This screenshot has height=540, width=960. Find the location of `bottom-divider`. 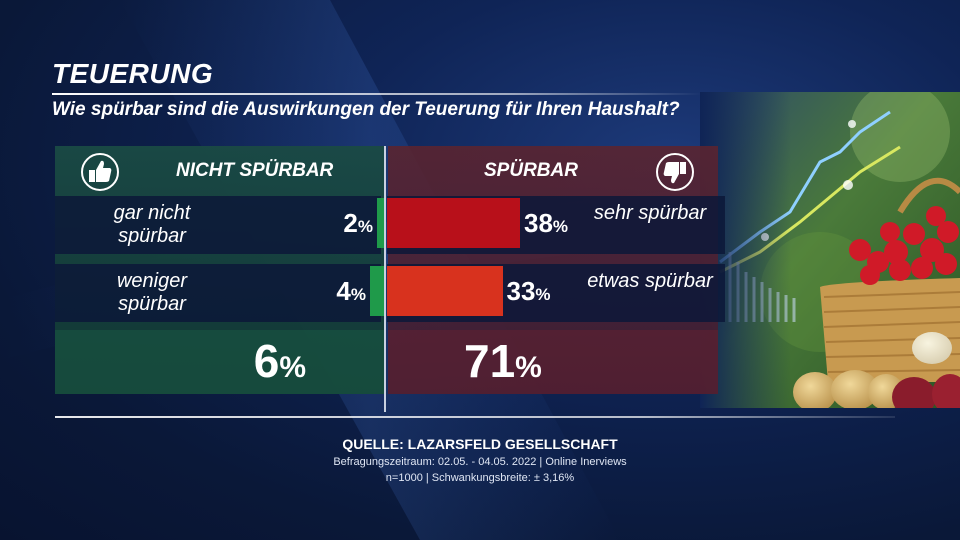

bottom-divider is located at coordinates (475, 417).